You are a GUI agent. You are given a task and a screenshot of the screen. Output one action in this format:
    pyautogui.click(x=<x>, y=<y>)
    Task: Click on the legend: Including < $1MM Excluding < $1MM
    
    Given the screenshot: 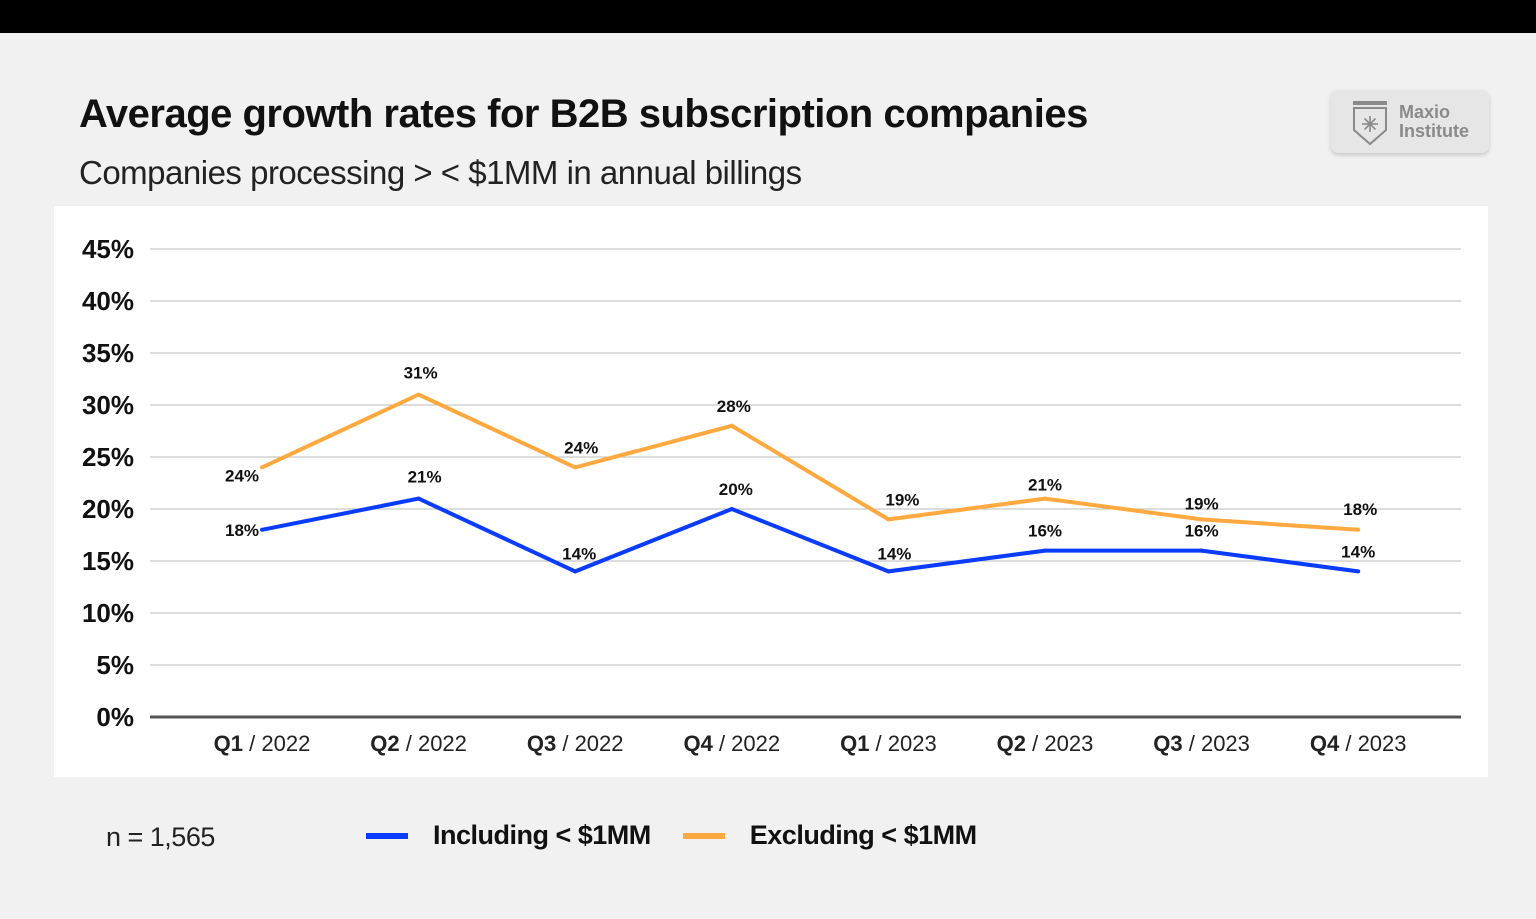 What is the action you would take?
    pyautogui.click(x=687, y=835)
    